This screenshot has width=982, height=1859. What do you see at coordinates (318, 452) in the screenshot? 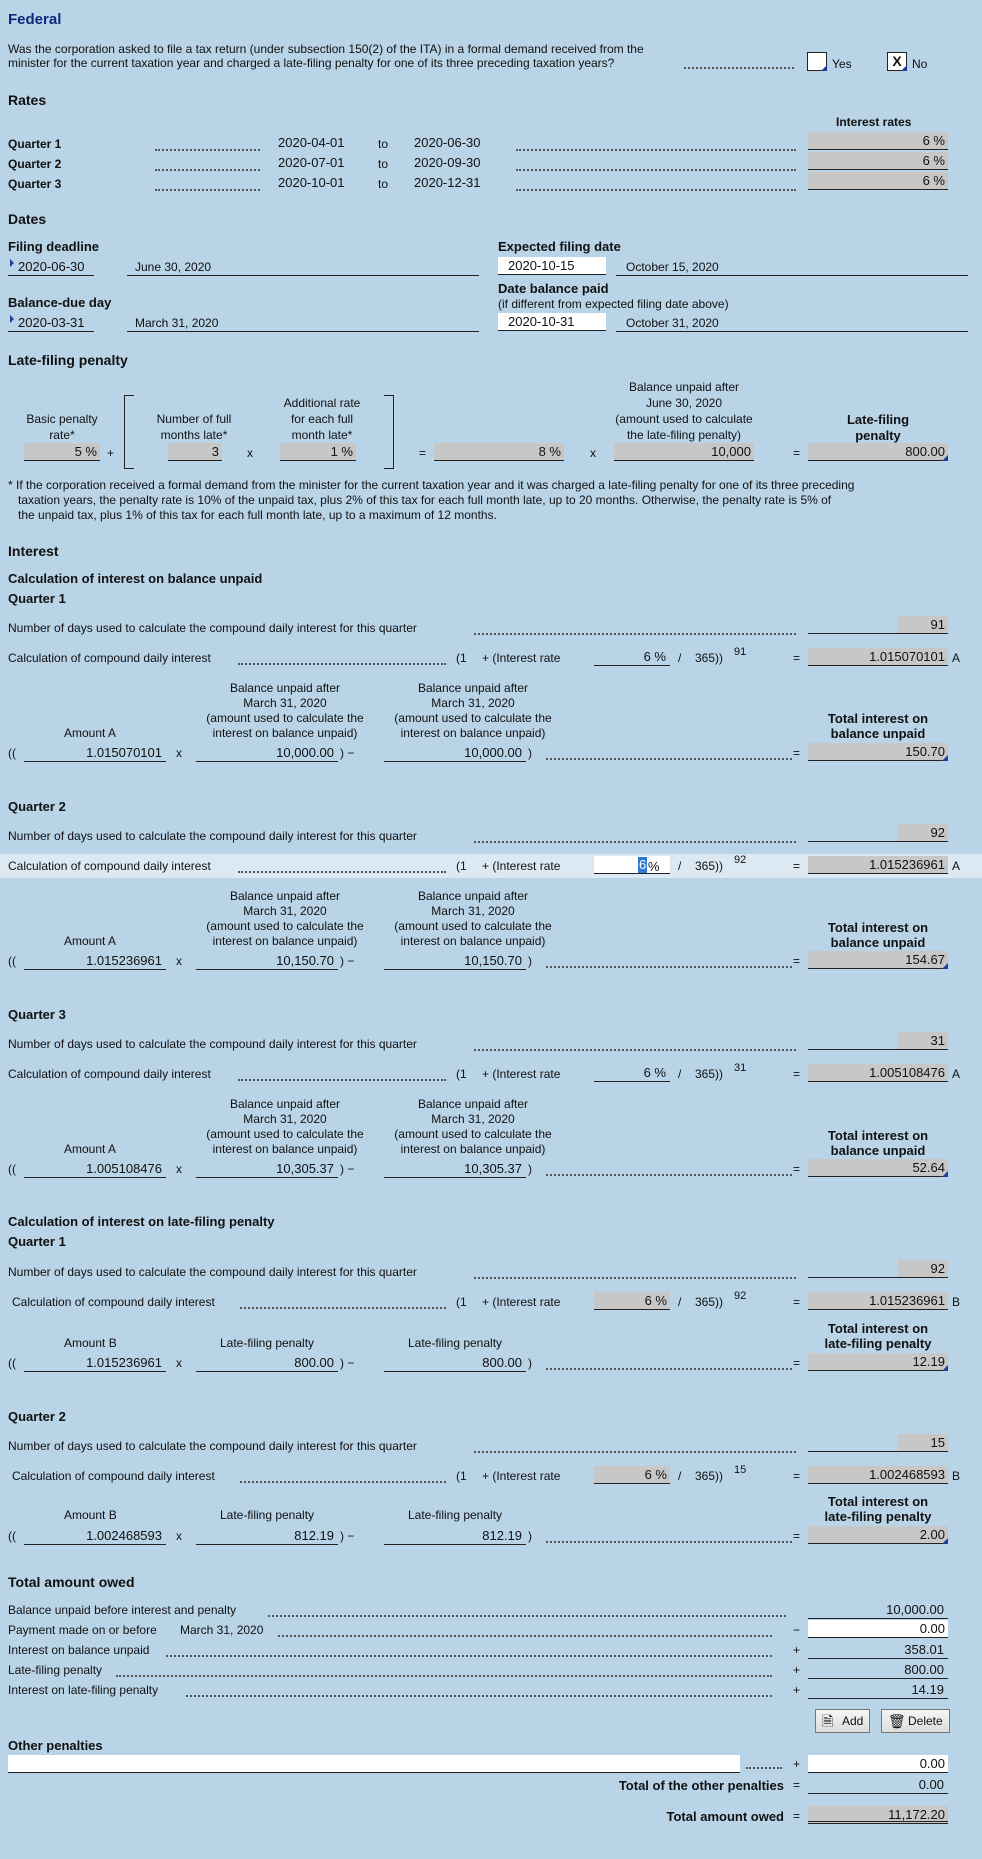
I see `additional-rate-value: 1 %` at bounding box center [318, 452].